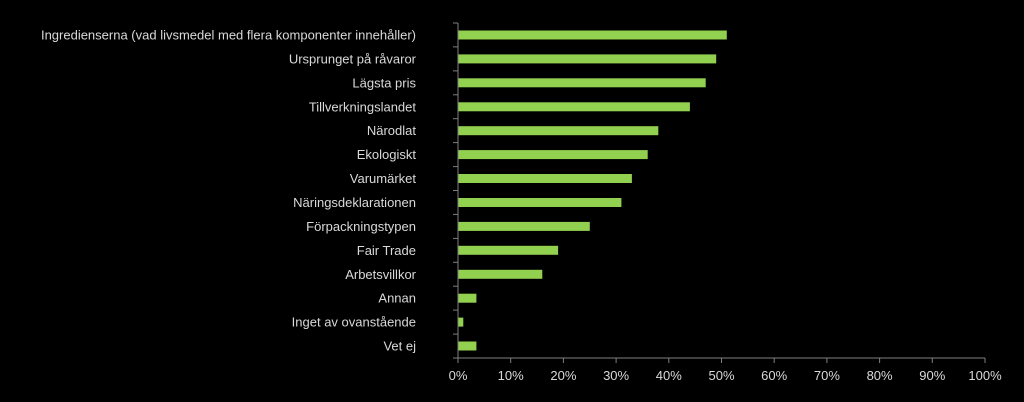 The height and width of the screenshot is (402, 1024). I want to click on category-label: Inget av ovanstående, so click(354, 322).